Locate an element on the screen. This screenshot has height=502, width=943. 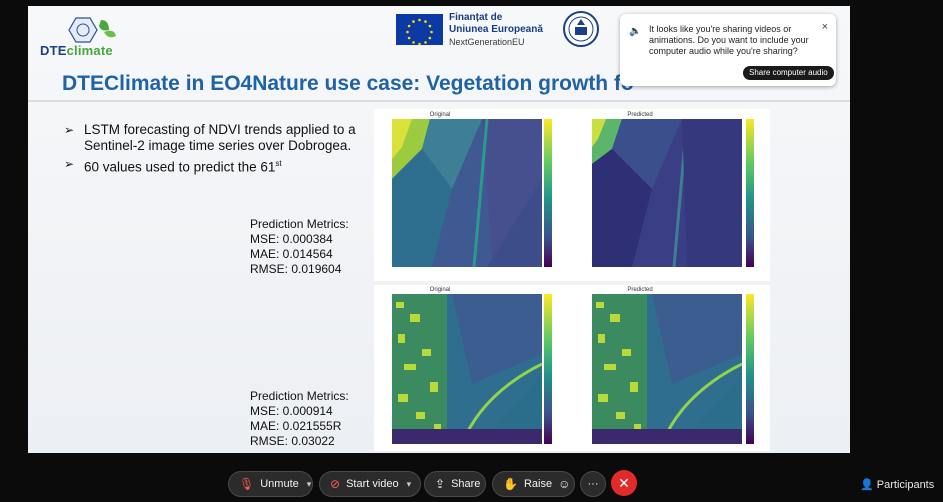
more-options-button: ··· is located at coordinates (593, 484).